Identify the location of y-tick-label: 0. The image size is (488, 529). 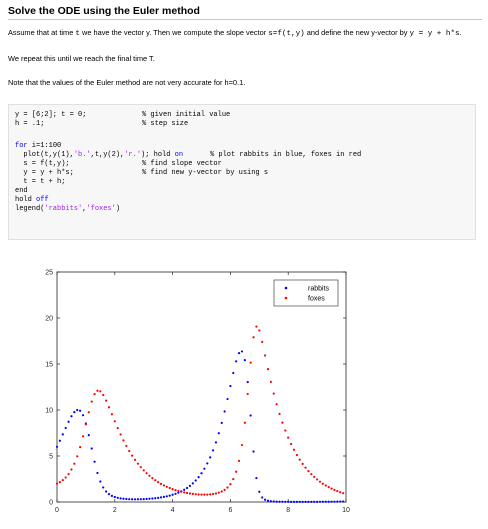
(51, 503).